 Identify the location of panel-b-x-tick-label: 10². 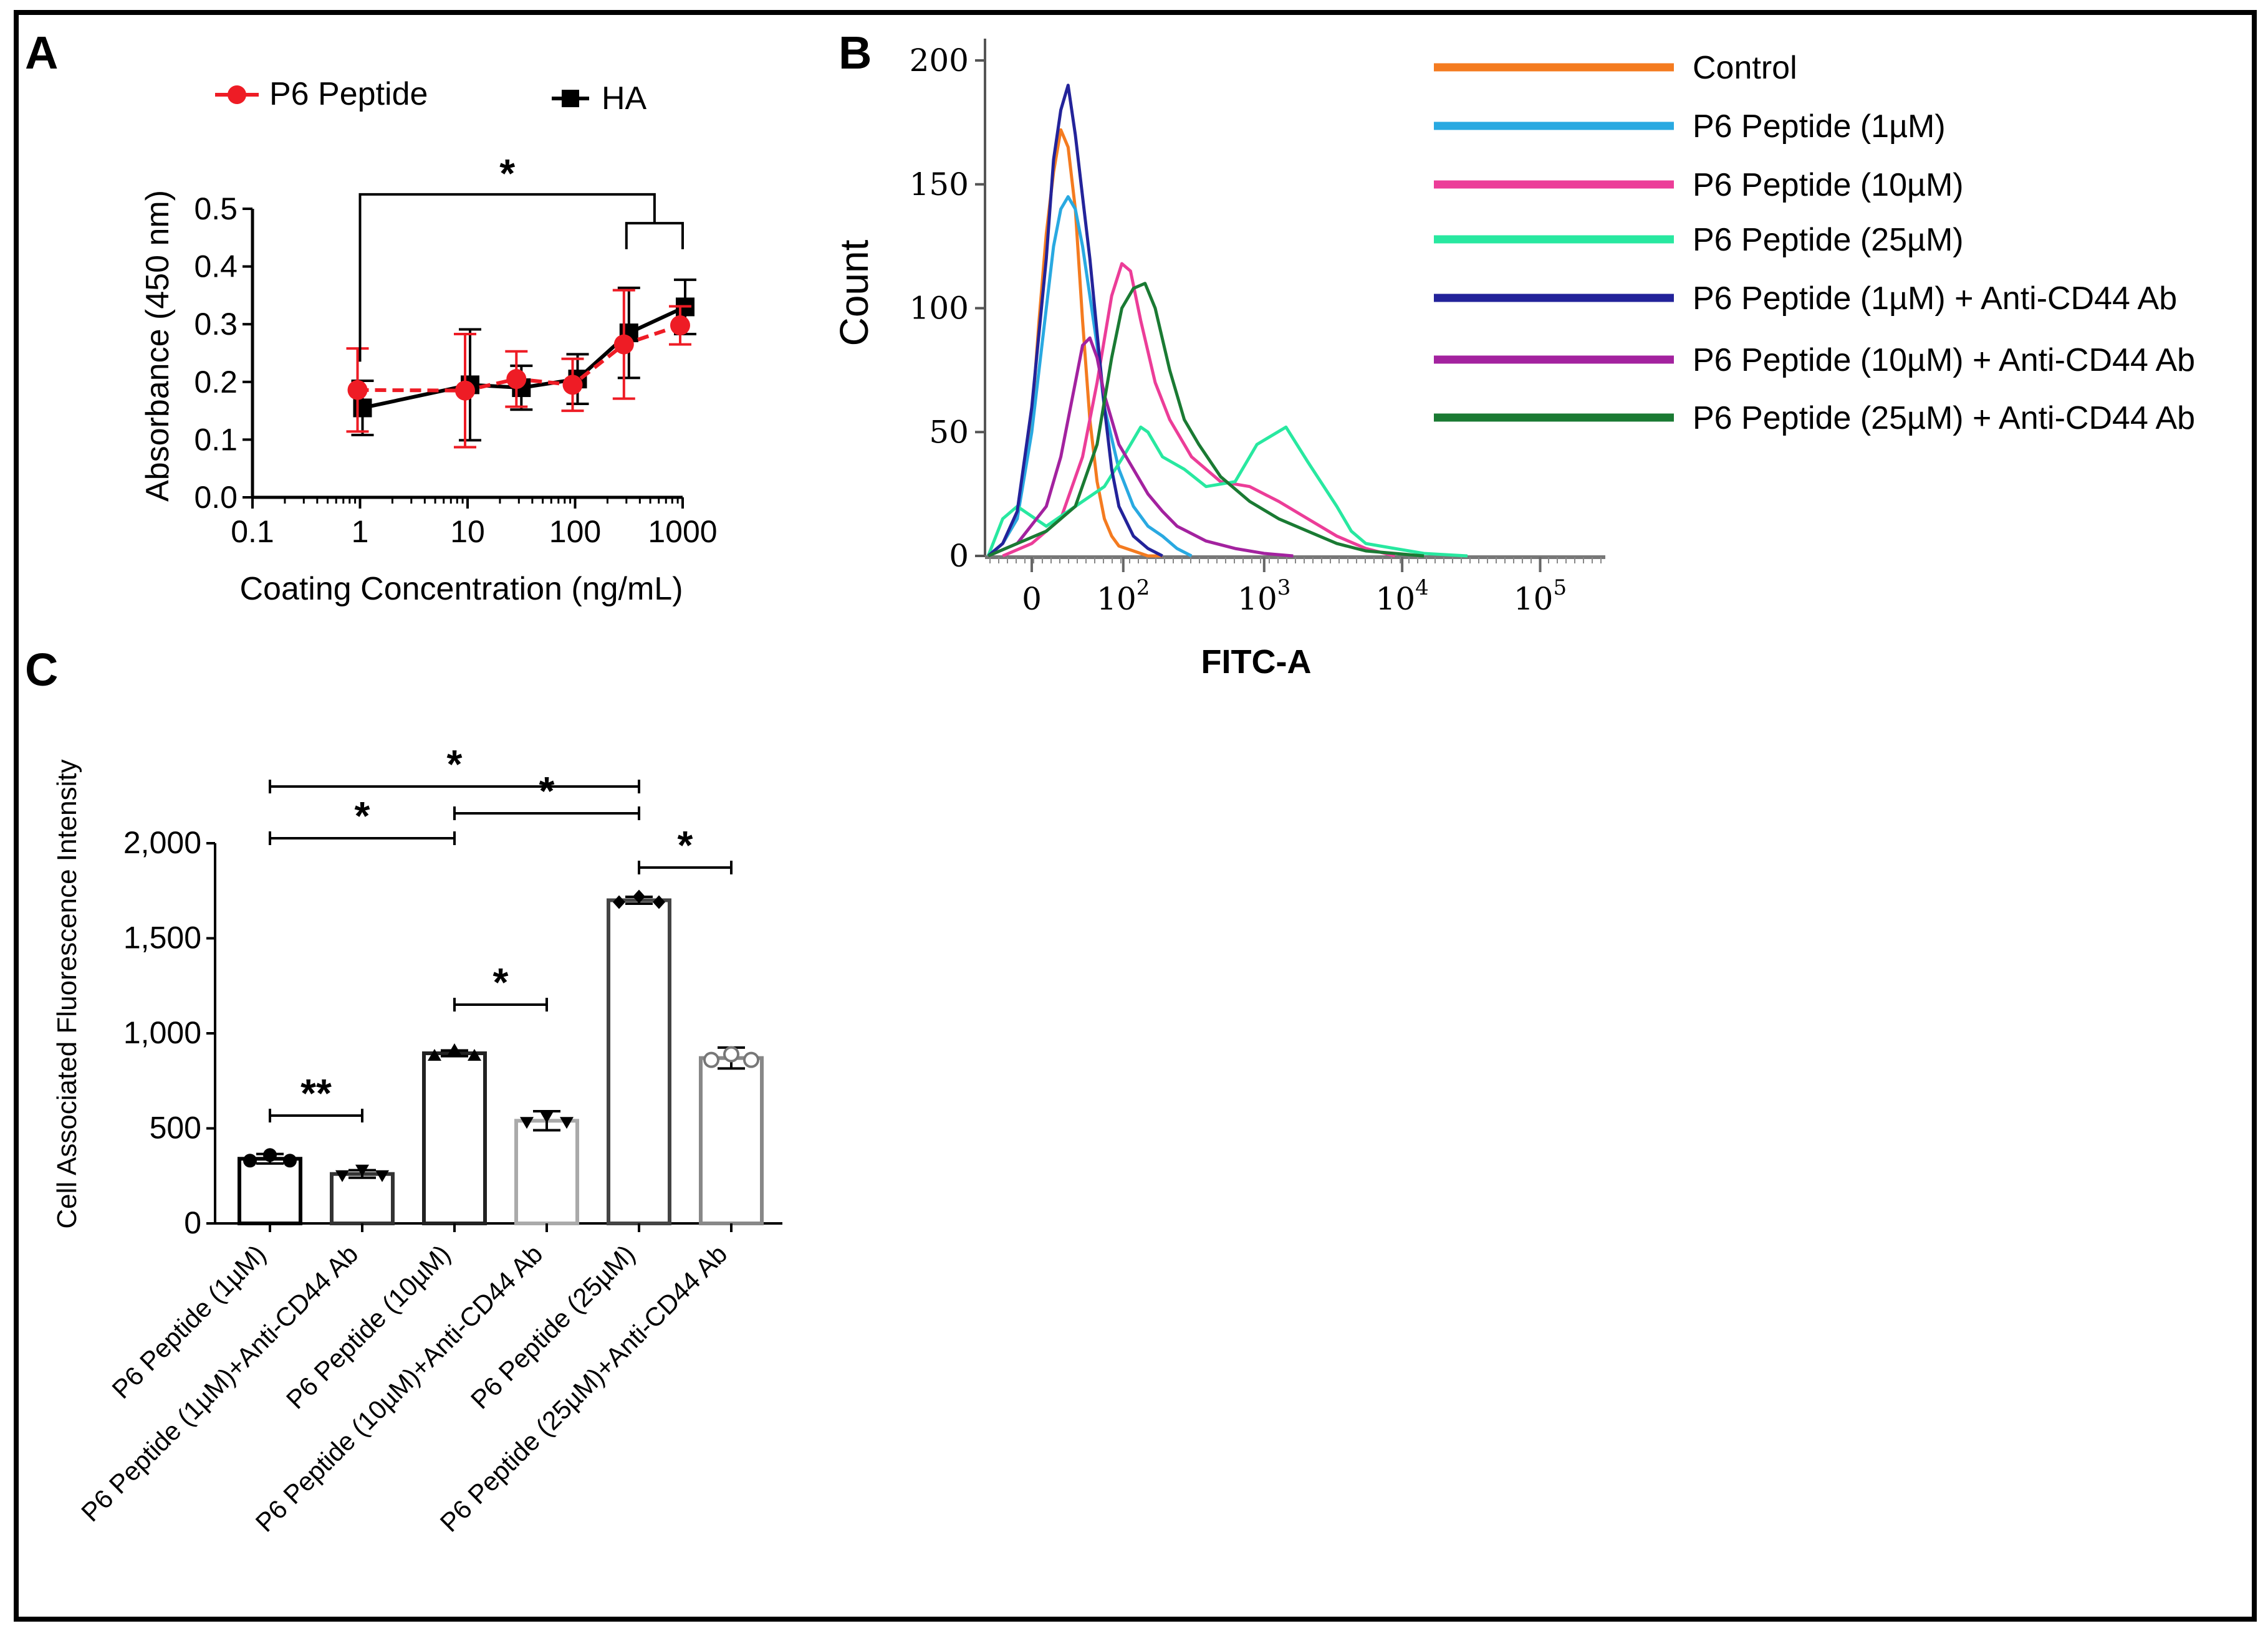
(1123, 596).